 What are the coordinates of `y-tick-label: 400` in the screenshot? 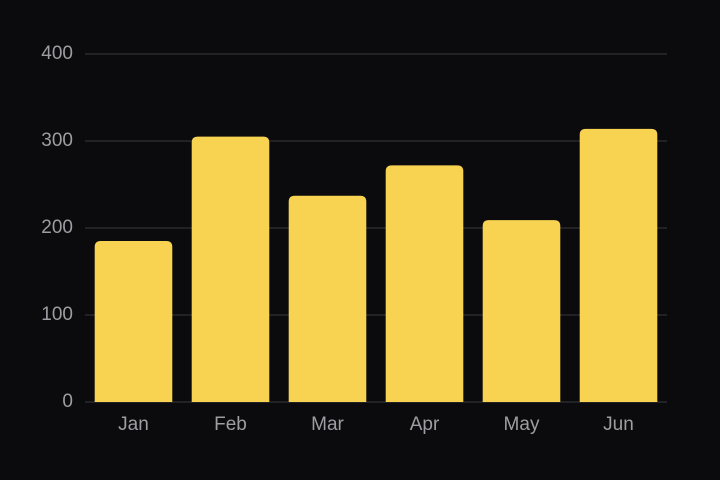 It's located at (57, 53).